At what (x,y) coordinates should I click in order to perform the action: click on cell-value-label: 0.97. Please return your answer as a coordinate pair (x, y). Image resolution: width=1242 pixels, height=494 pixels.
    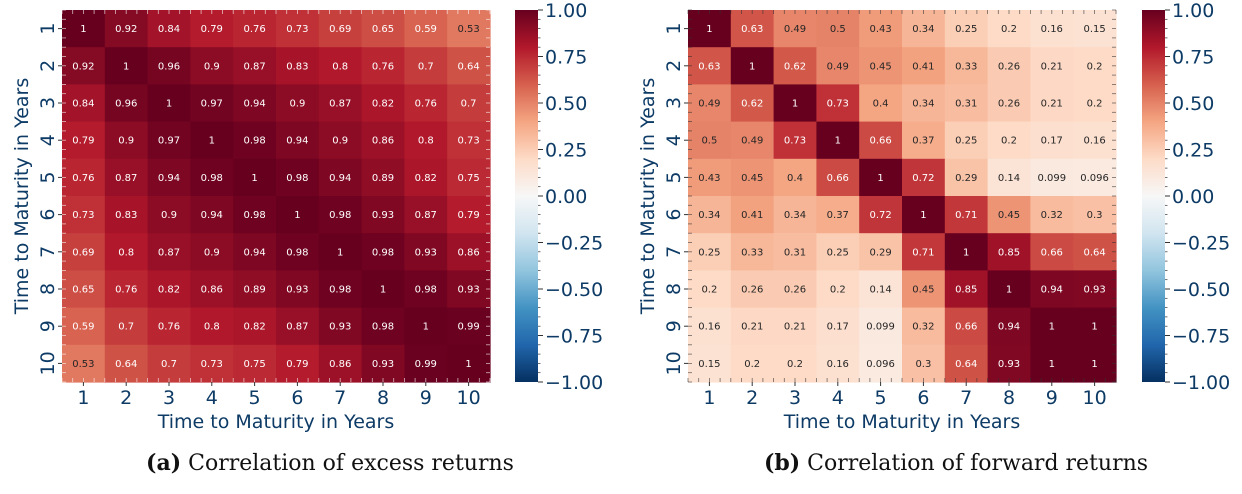
    Looking at the image, I should click on (212, 104).